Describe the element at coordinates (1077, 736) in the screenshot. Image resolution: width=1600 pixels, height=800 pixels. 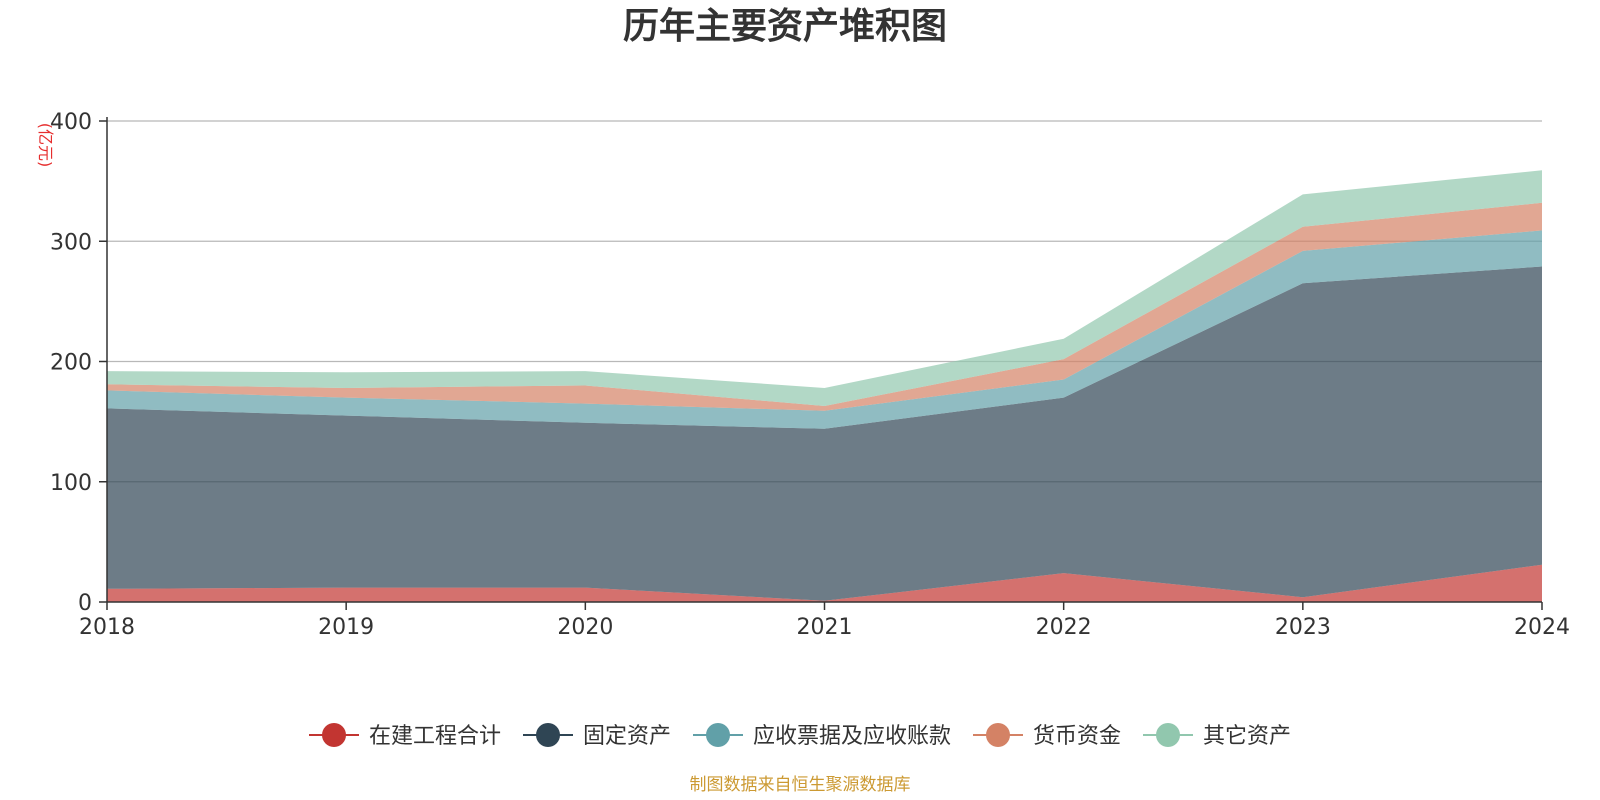
I see `legend-label: 货币资金` at that location.